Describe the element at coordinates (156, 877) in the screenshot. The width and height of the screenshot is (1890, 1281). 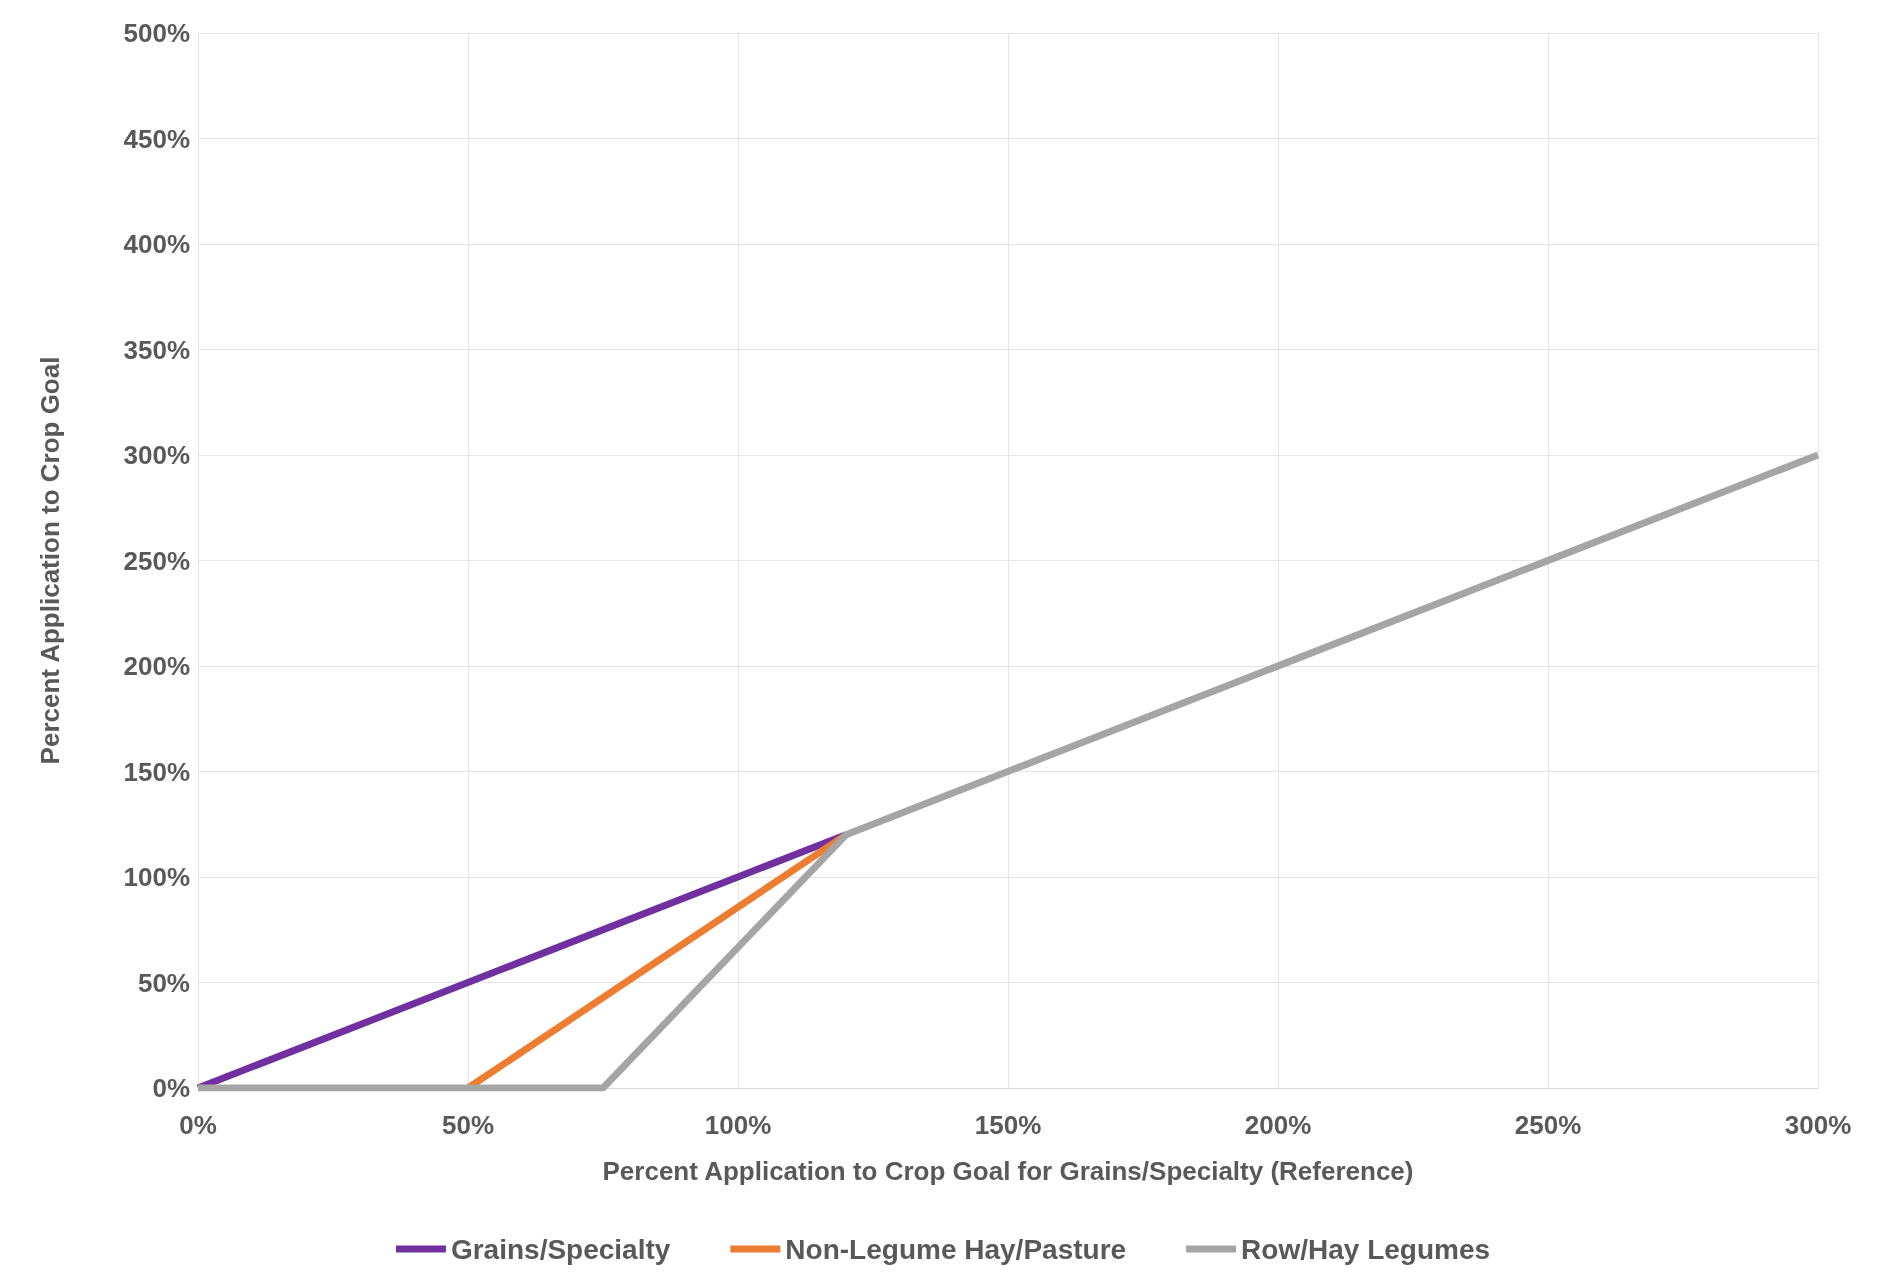
I see `y-tick-label: 100%` at that location.